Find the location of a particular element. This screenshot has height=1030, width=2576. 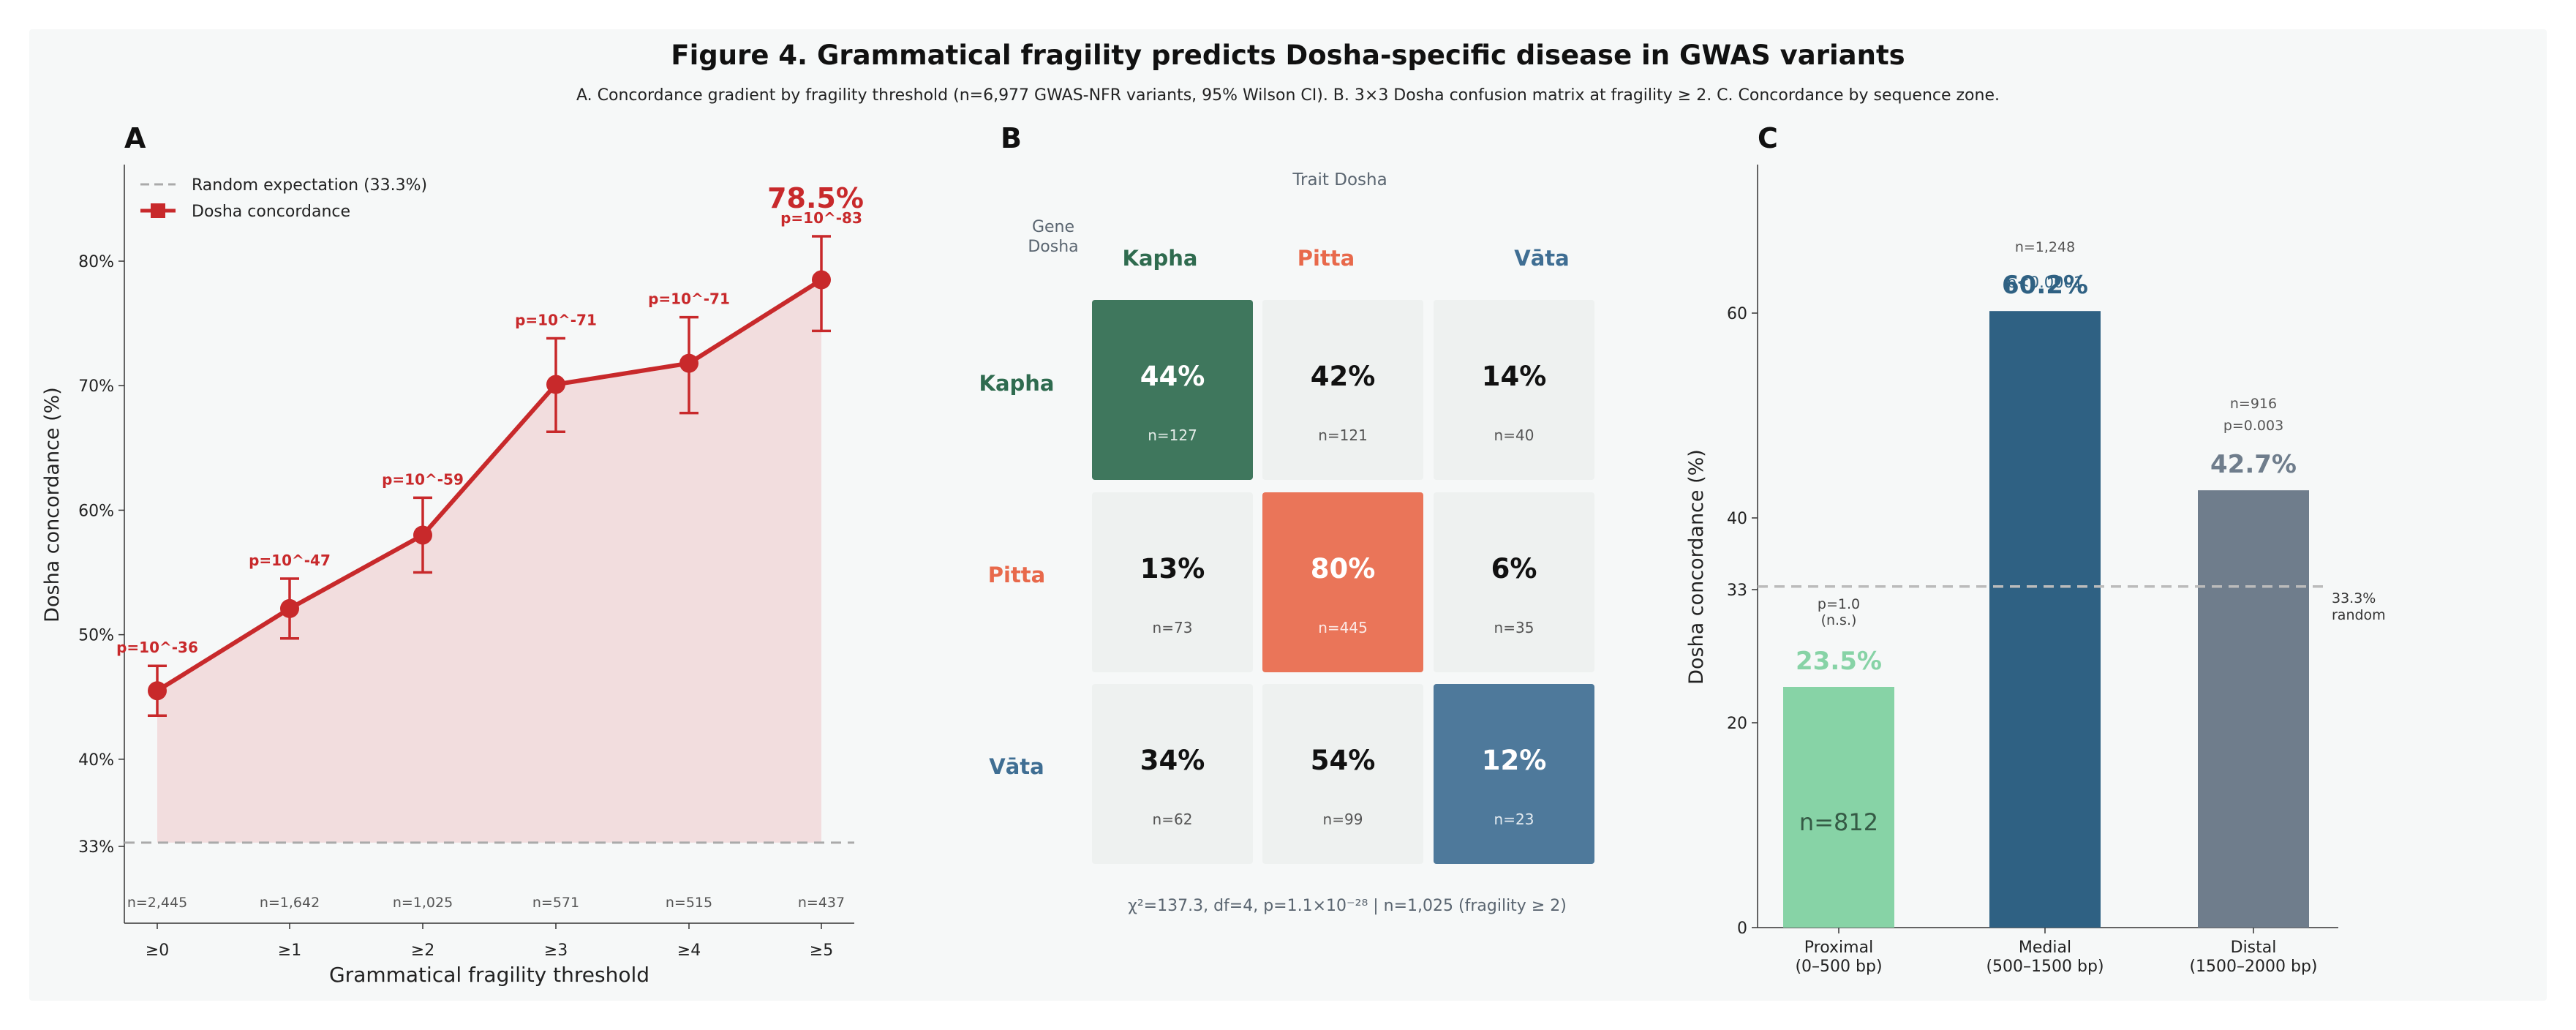

panel-c-p-label: p=1.0 (n.s.) is located at coordinates (1839, 612).